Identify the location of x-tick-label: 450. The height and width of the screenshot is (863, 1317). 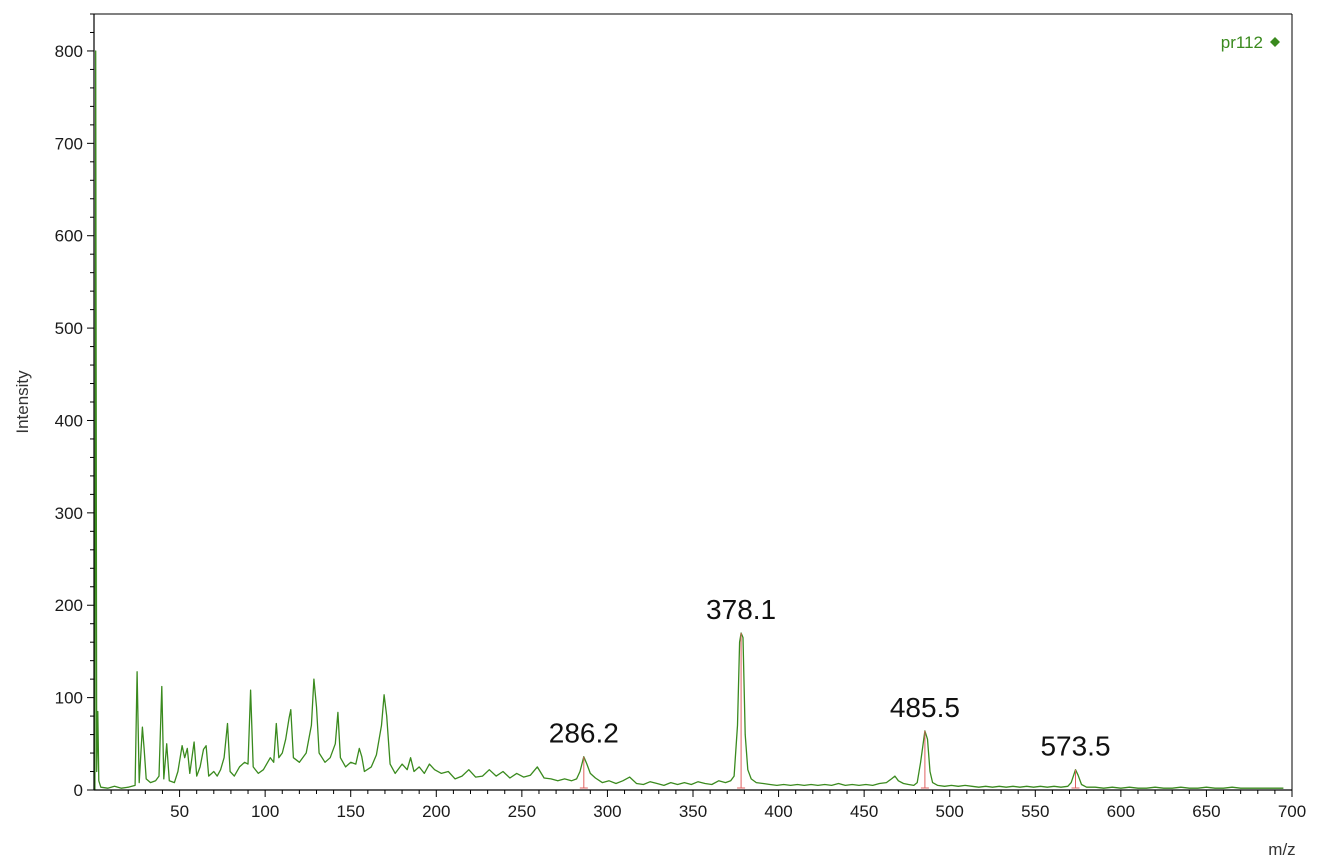
(864, 811).